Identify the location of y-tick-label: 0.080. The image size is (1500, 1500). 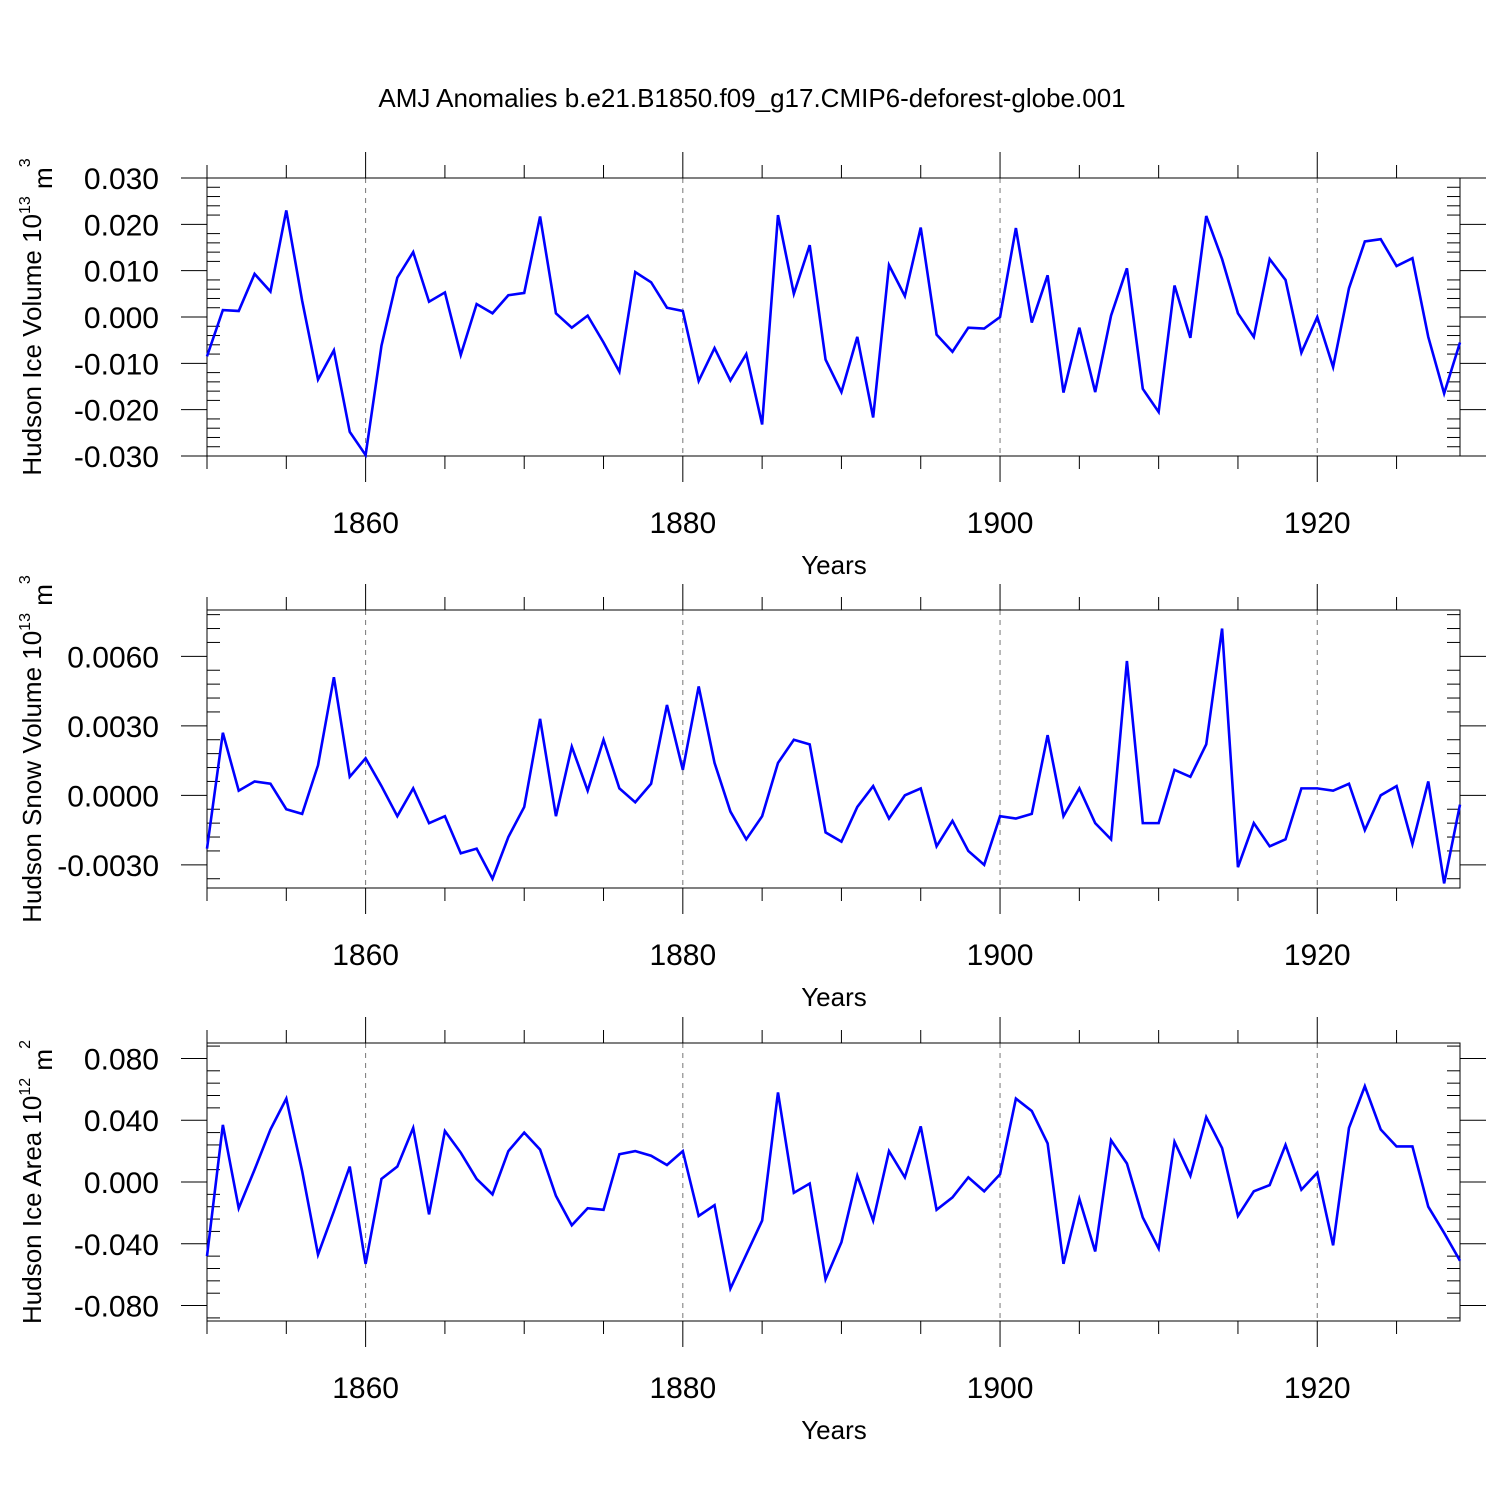
(121, 1059).